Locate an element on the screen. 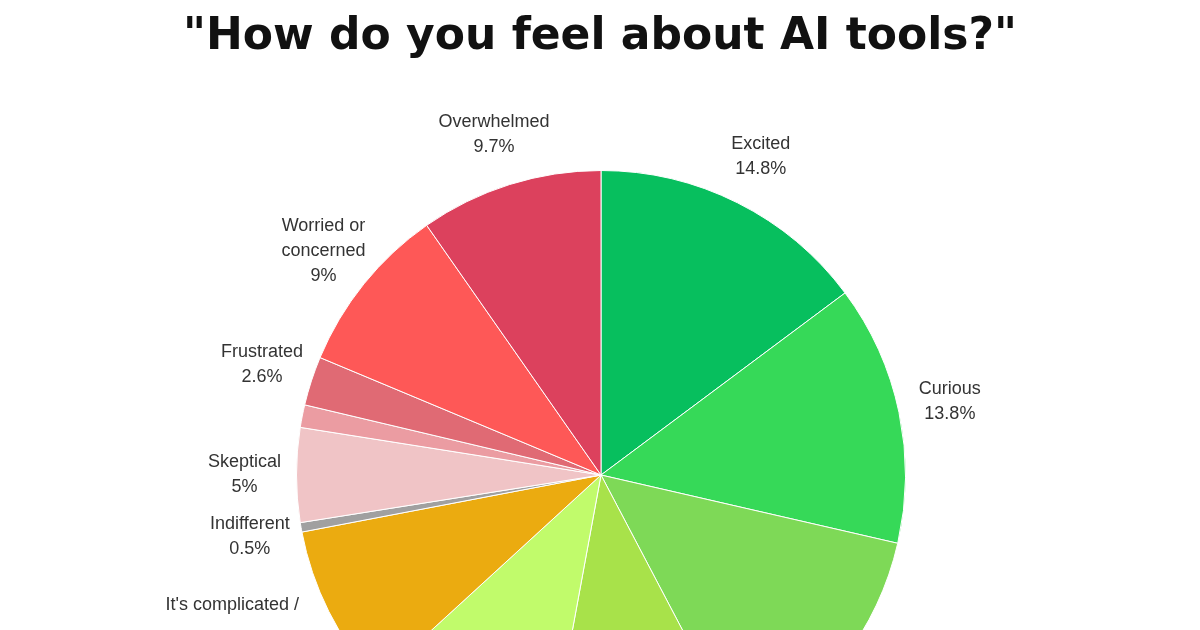  data-label: 13.8% is located at coordinates (950, 413).